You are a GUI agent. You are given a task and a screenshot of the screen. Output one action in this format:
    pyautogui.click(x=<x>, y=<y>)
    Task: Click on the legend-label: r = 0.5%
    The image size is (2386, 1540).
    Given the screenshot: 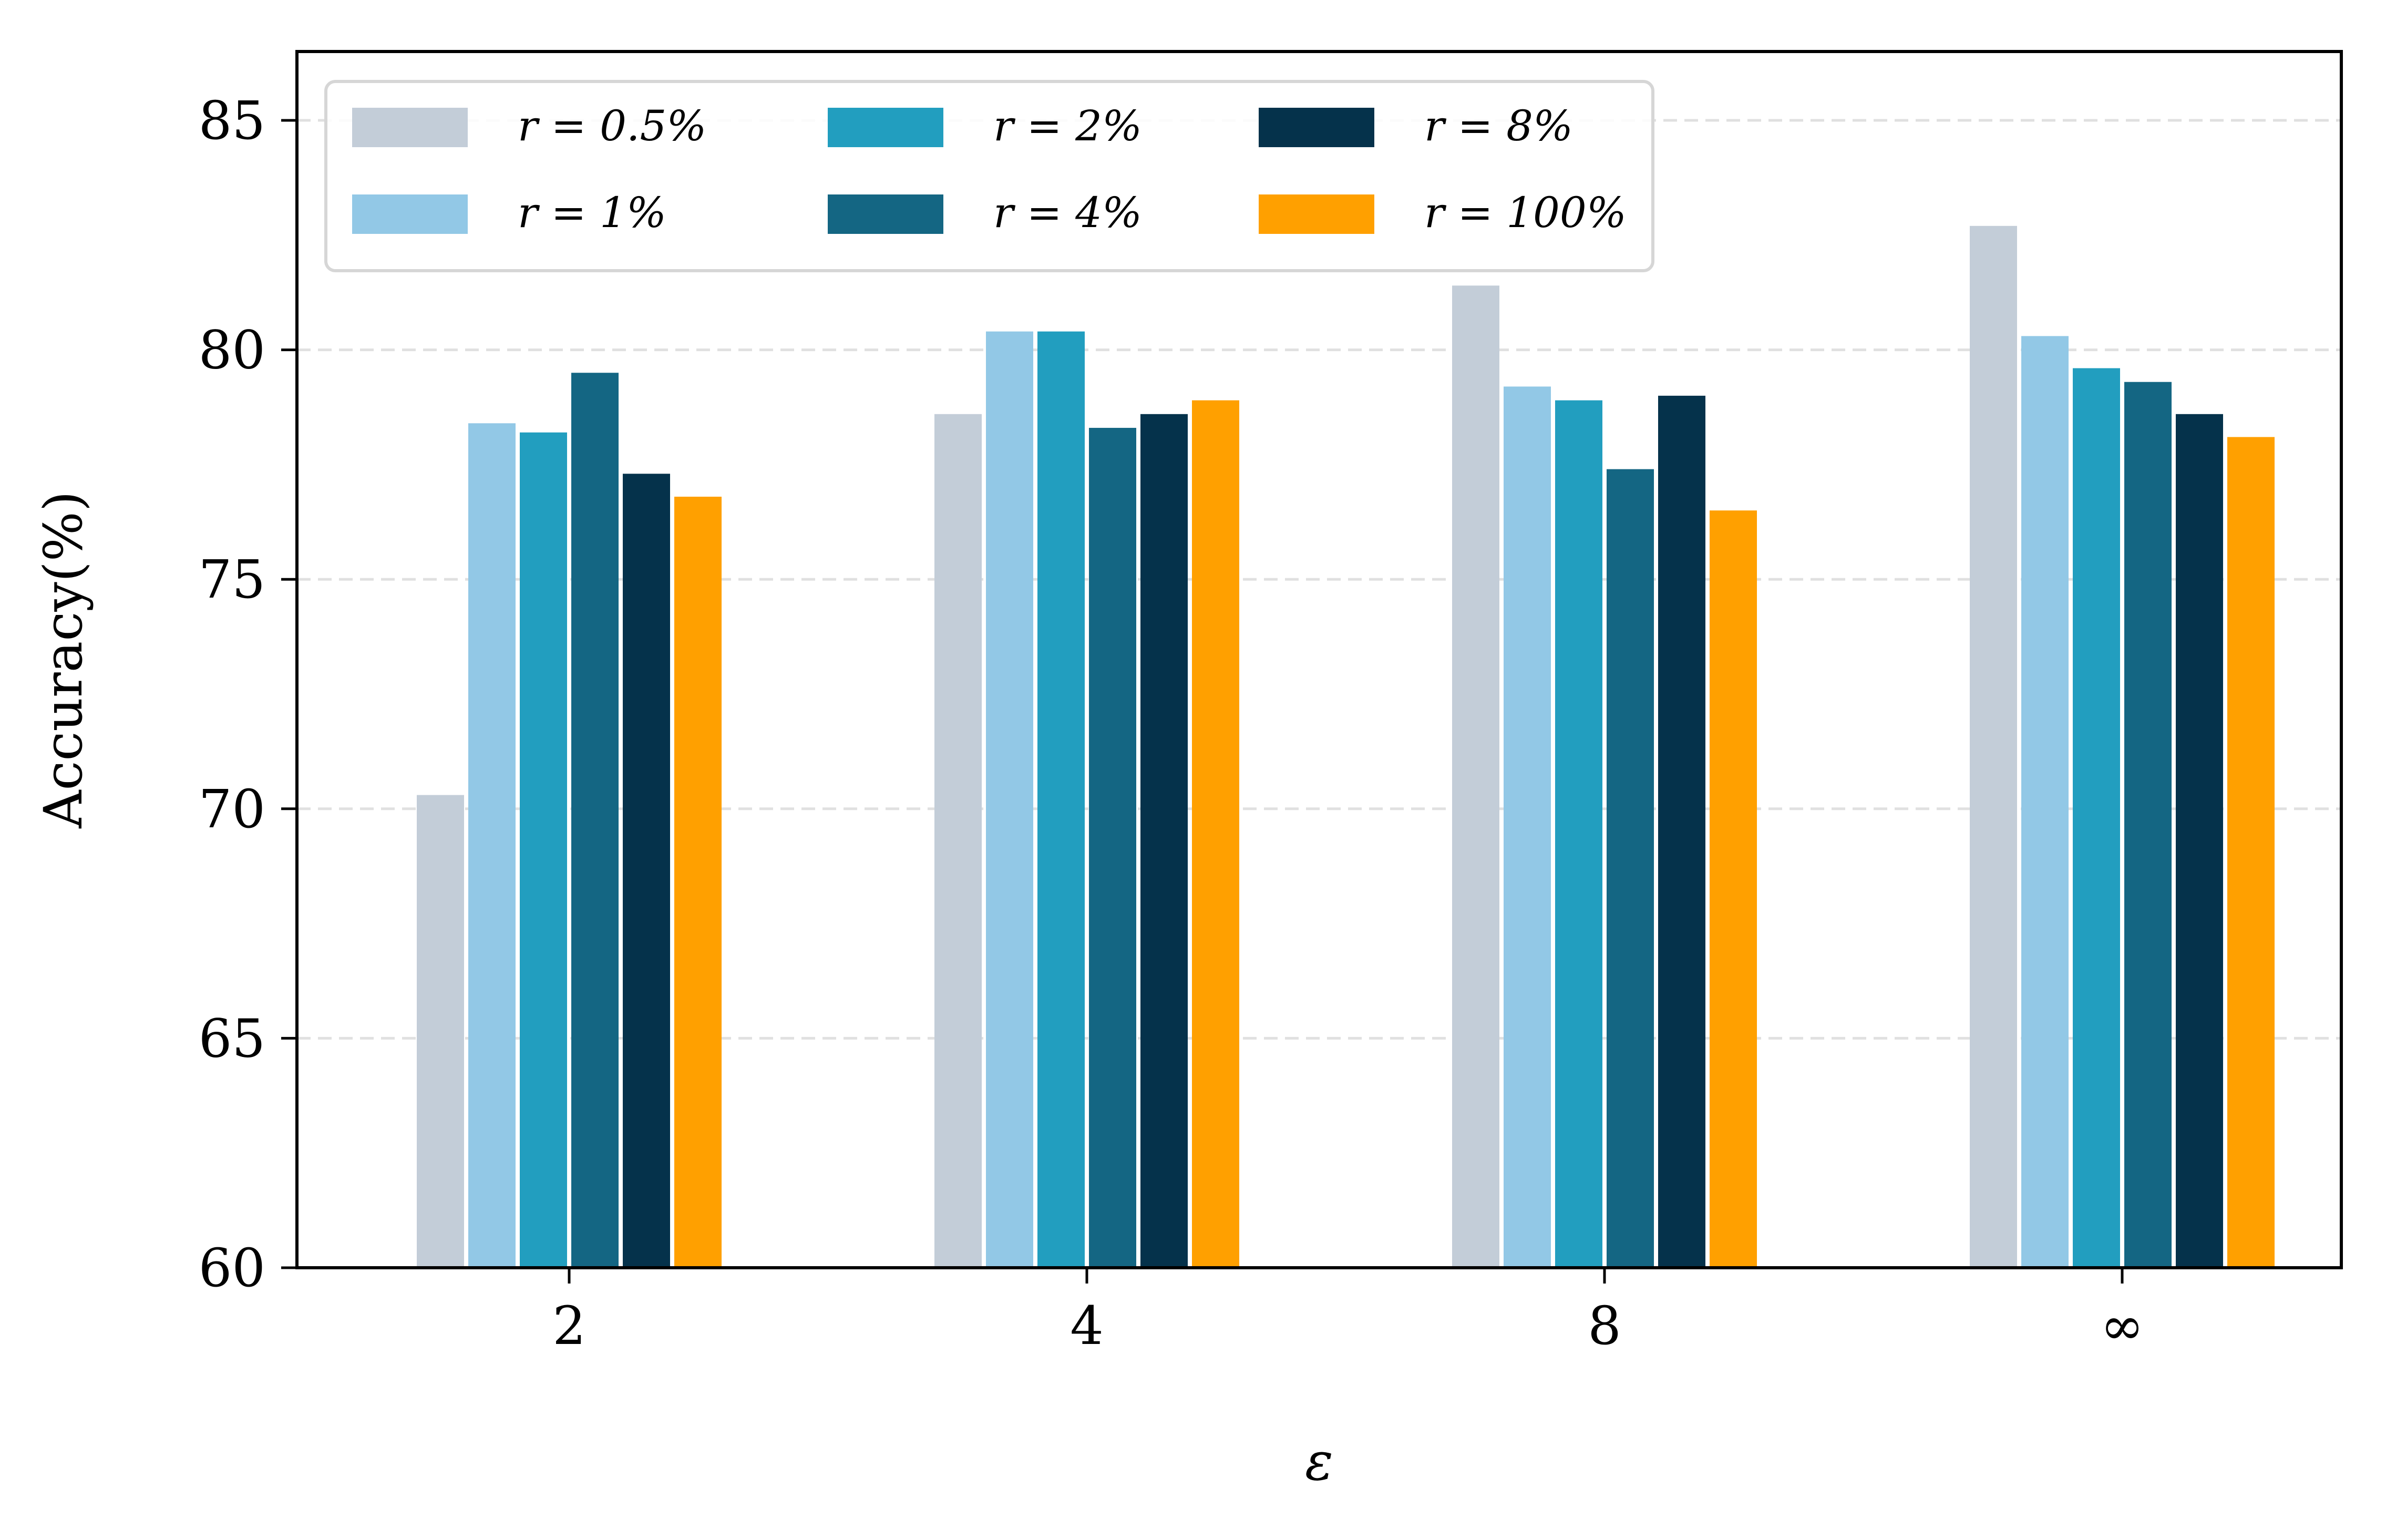 What is the action you would take?
    pyautogui.click(x=612, y=126)
    